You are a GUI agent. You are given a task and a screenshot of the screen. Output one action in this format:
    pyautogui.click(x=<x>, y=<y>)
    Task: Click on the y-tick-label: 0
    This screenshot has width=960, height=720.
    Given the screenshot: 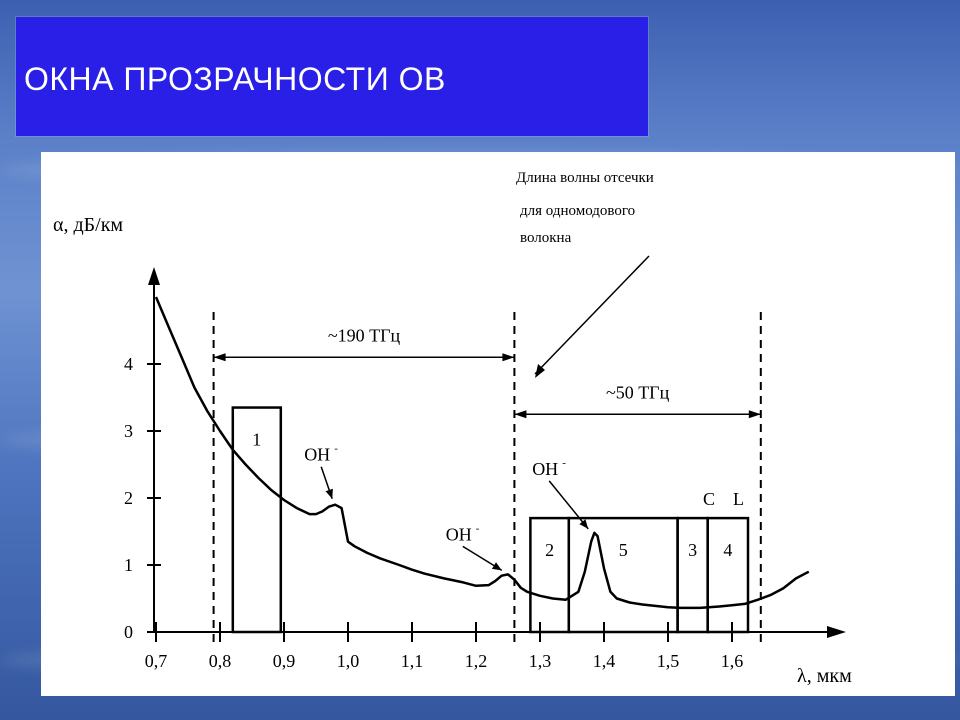 What is the action you would take?
    pyautogui.click(x=128, y=632)
    